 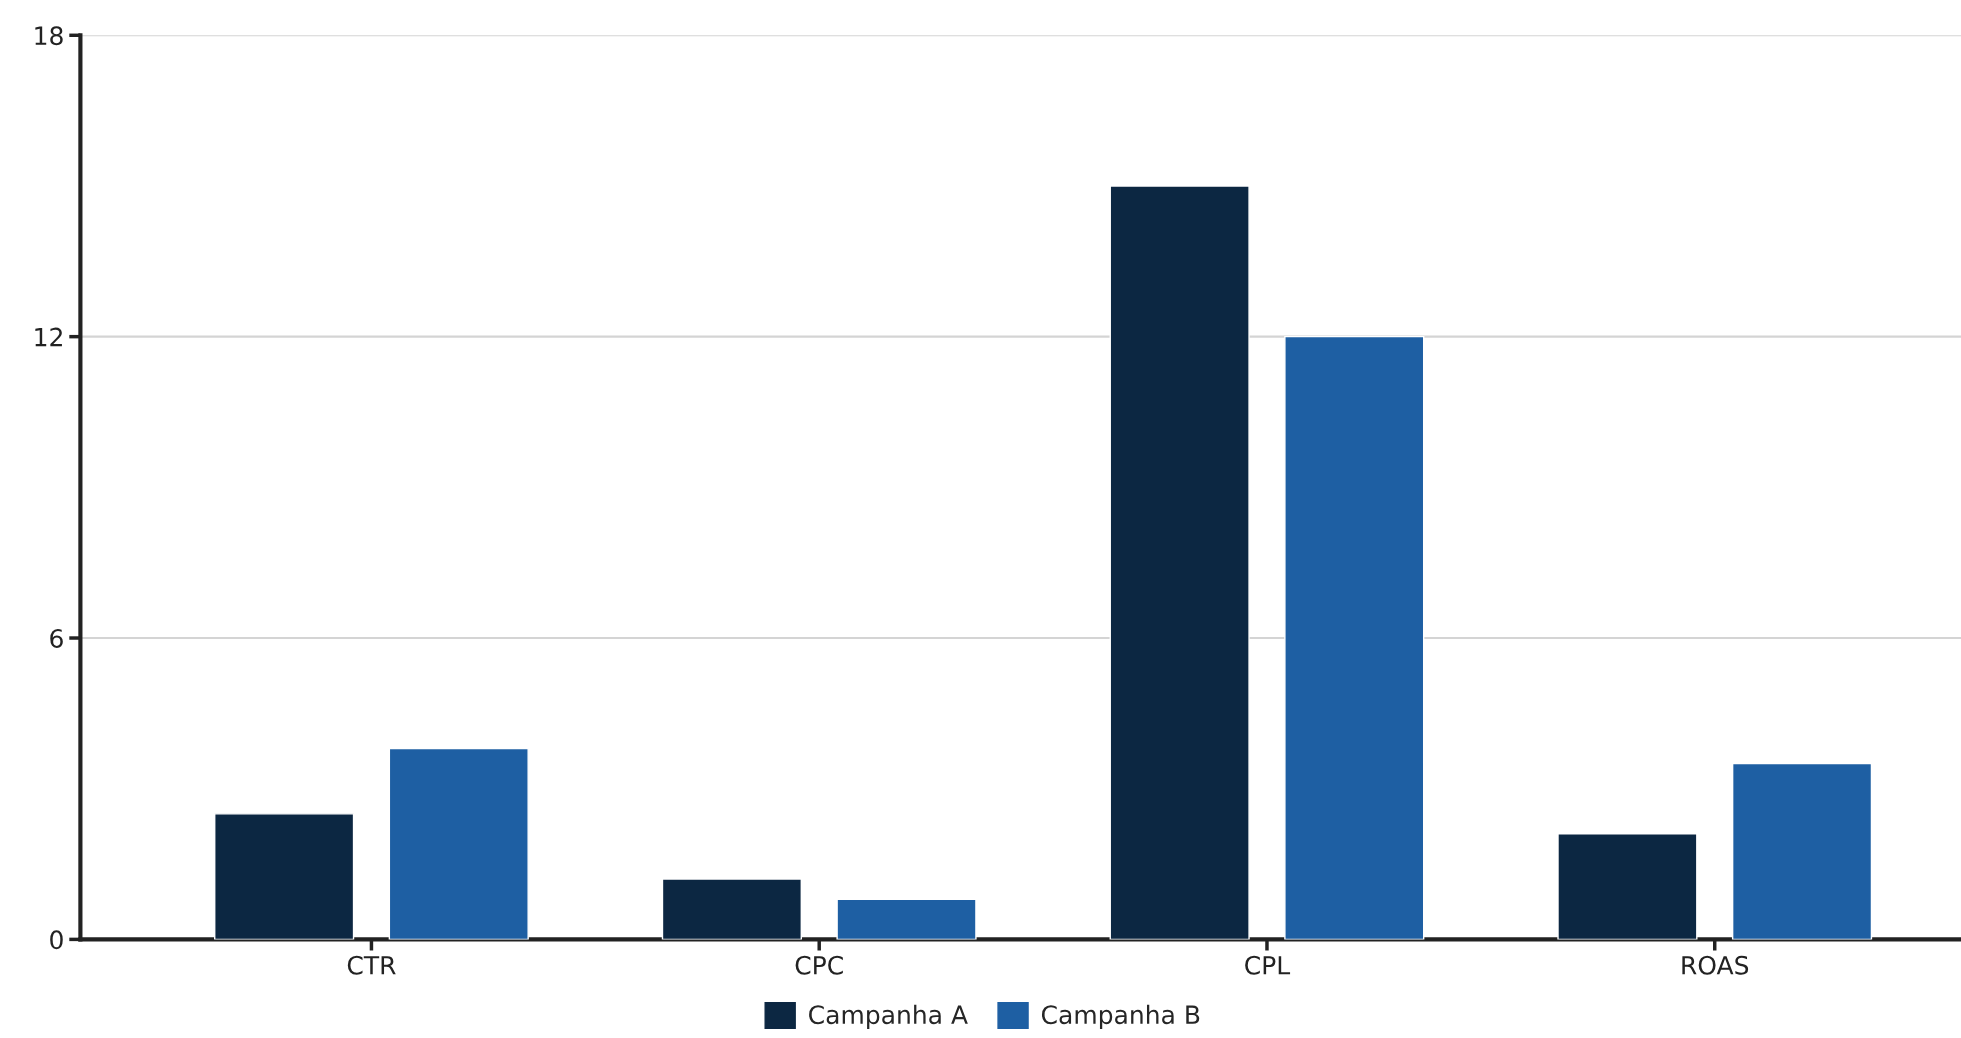 I want to click on y-tick-label: 6, so click(x=56, y=638).